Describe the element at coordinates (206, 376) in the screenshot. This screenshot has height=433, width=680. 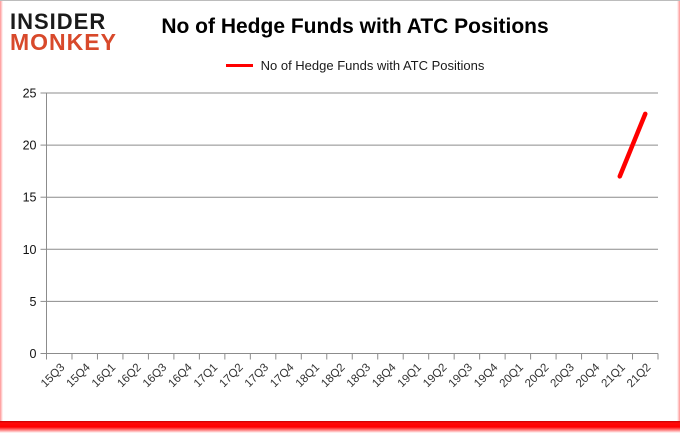
I see `x-axis-label: 17Q1` at that location.